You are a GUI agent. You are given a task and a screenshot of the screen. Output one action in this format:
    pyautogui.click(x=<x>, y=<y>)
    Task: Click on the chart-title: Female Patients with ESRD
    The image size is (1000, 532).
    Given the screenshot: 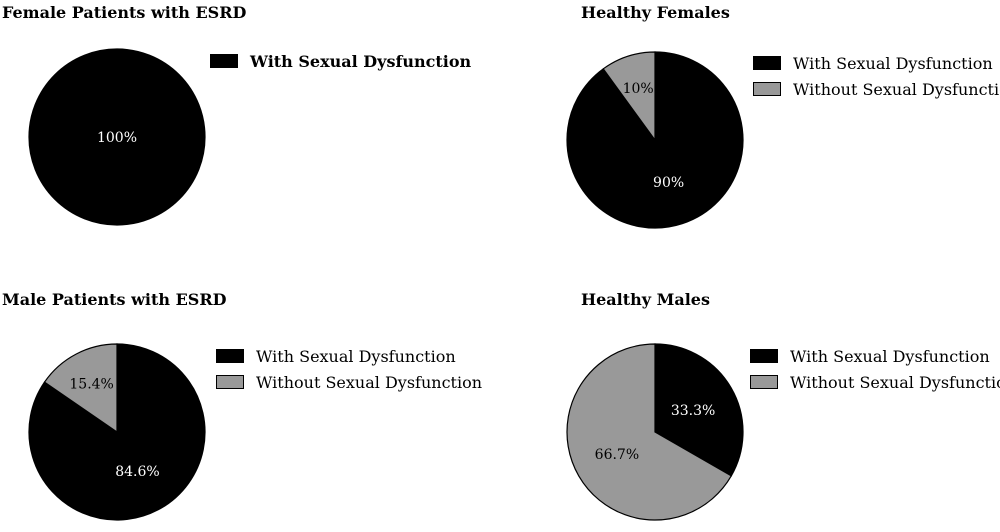 What is the action you would take?
    pyautogui.click(x=124, y=12)
    